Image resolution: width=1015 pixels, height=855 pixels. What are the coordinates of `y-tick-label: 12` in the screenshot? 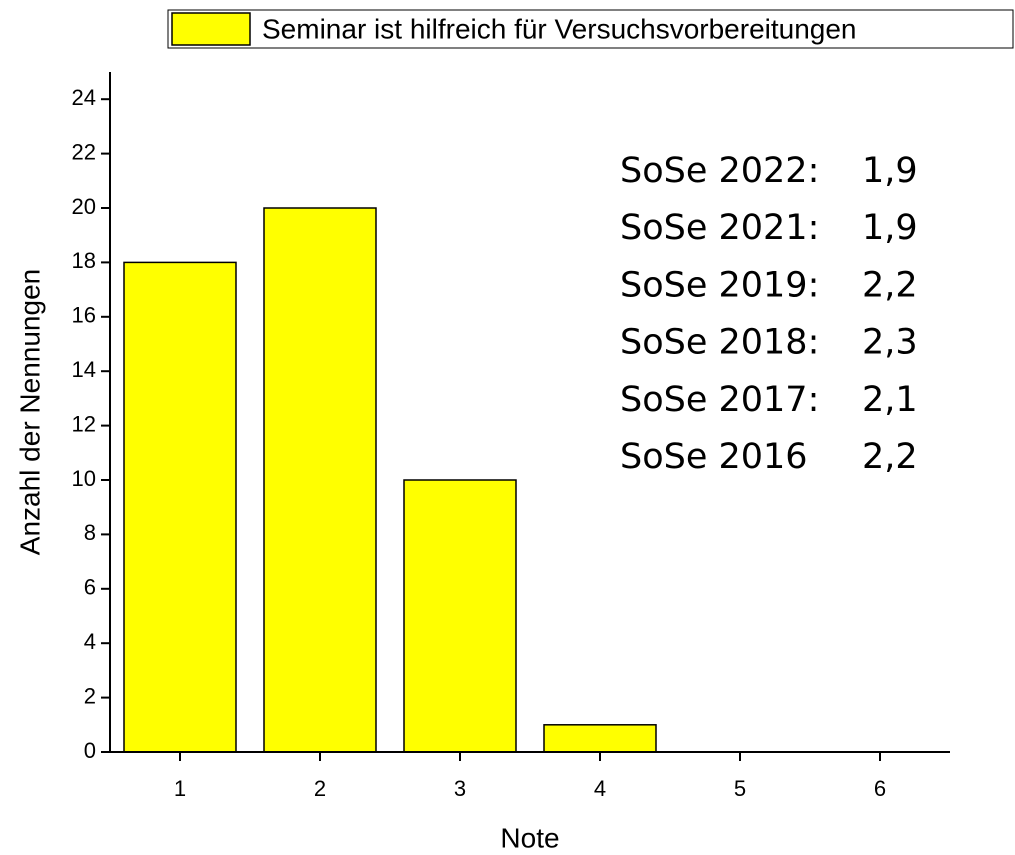 It's located at (84, 423).